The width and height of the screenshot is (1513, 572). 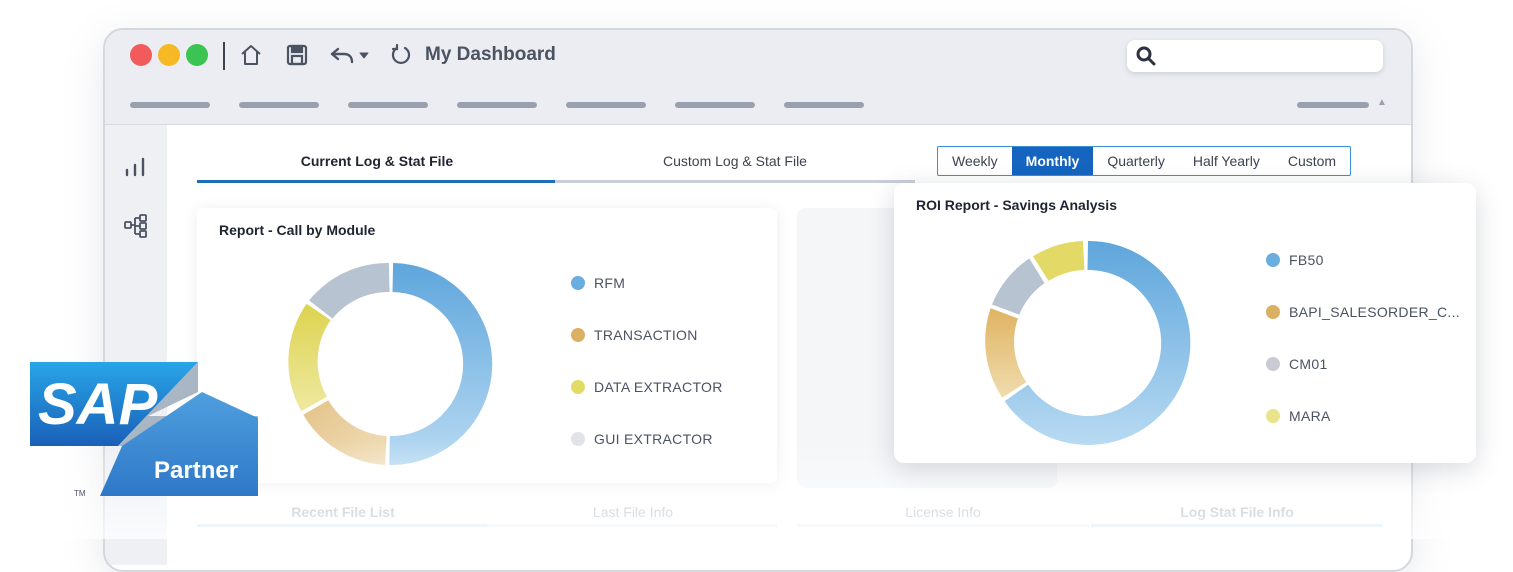 I want to click on legend-mara: MARA, so click(x=1298, y=416).